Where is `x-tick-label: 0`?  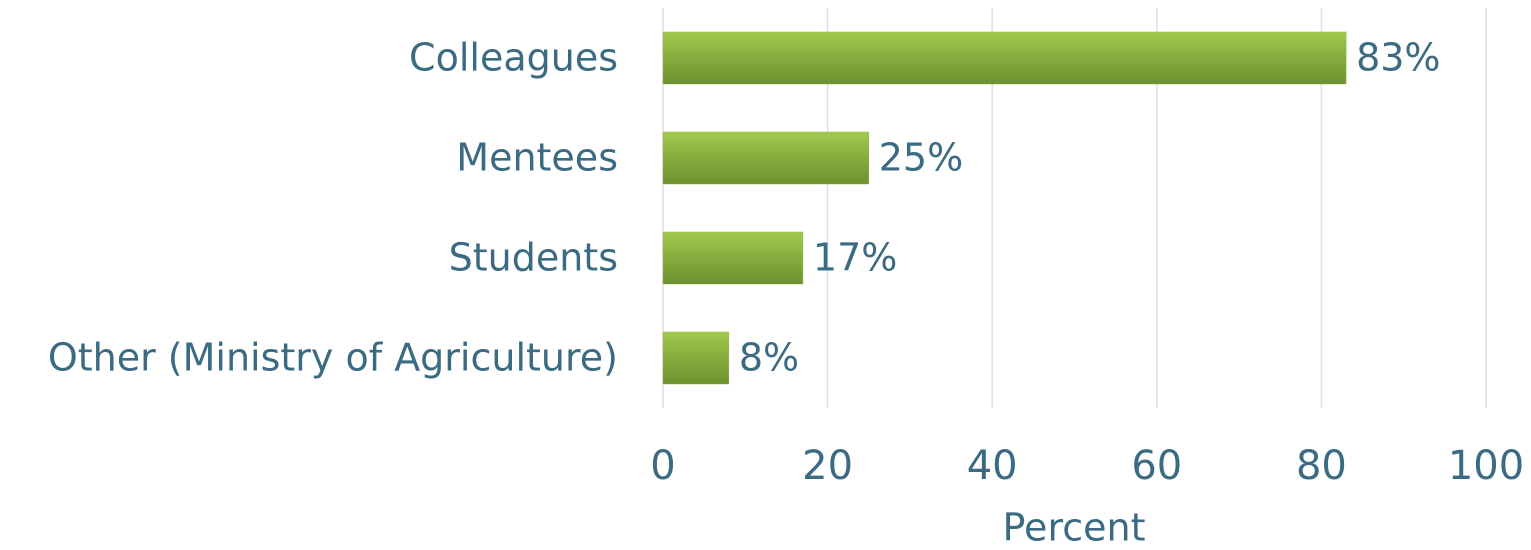
x-tick-label: 0 is located at coordinates (662, 466).